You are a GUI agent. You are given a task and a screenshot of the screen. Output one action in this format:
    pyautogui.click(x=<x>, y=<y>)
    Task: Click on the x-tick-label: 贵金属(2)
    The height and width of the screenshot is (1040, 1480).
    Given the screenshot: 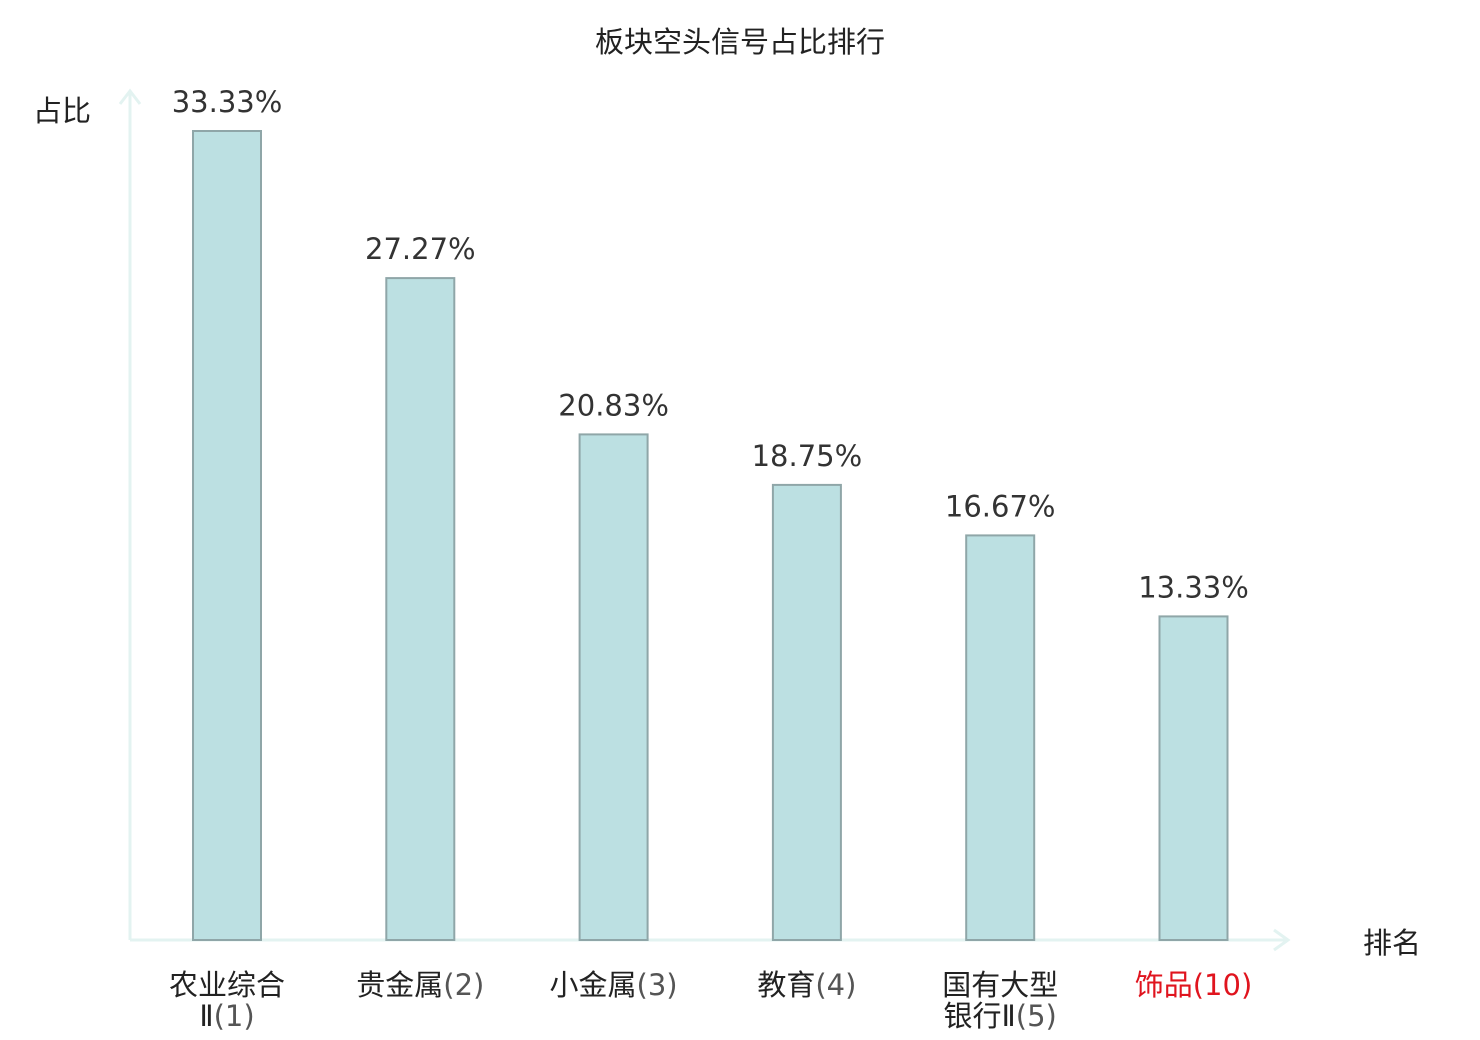 What is the action you would take?
    pyautogui.click(x=420, y=985)
    